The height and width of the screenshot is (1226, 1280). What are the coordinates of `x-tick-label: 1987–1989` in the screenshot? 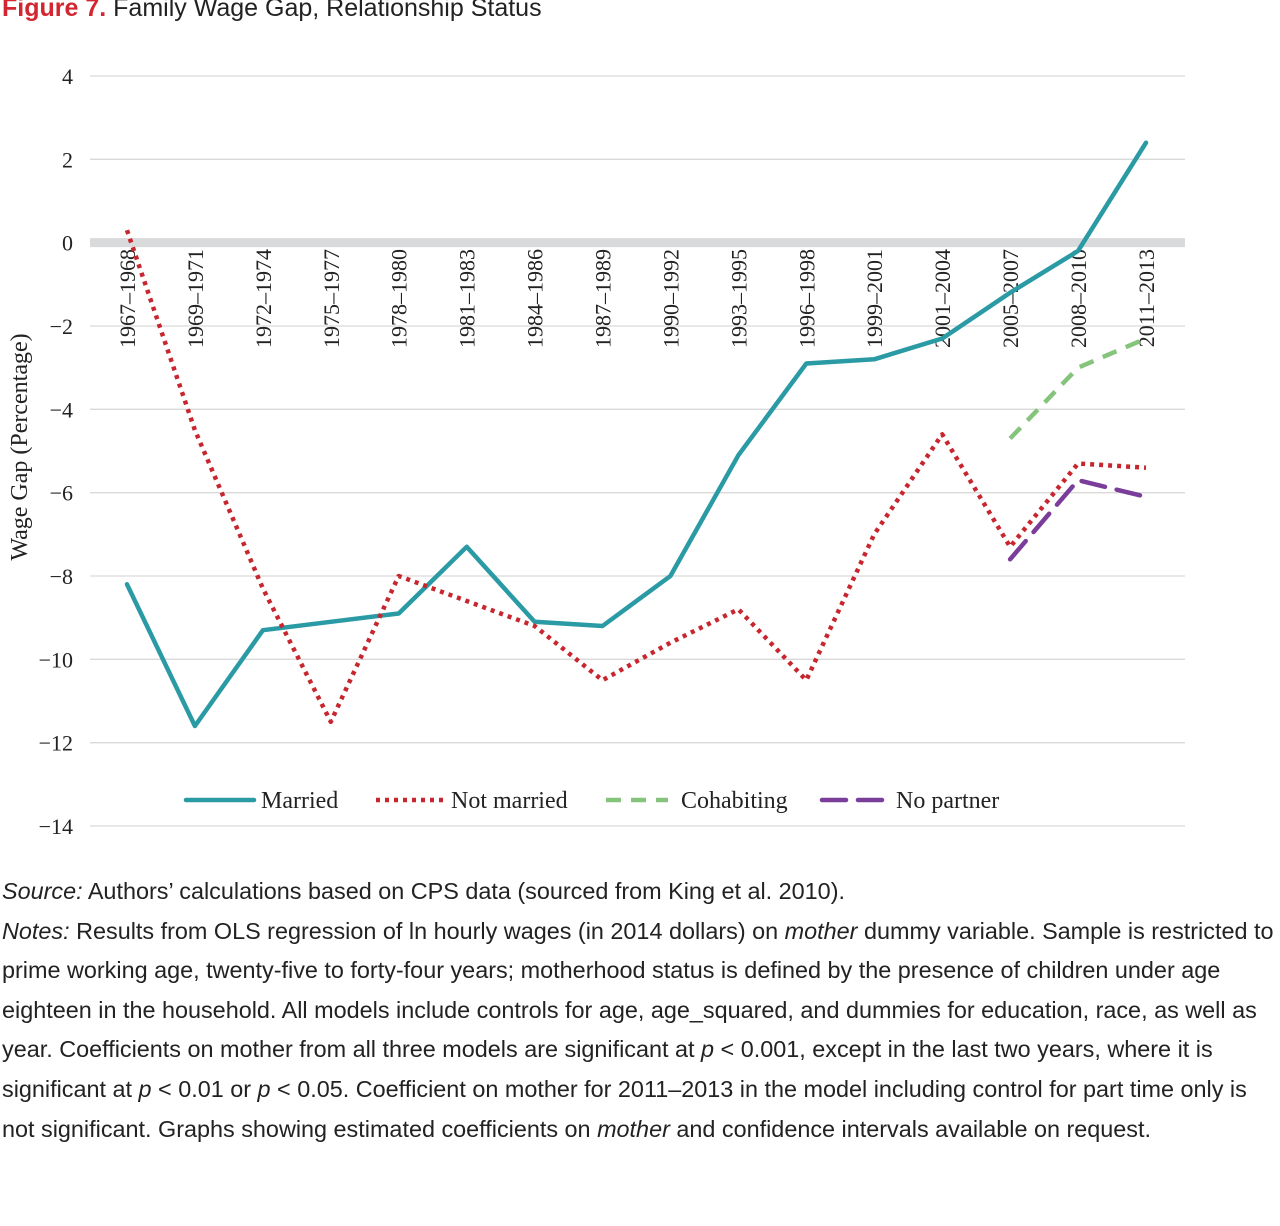 It's located at (603, 298).